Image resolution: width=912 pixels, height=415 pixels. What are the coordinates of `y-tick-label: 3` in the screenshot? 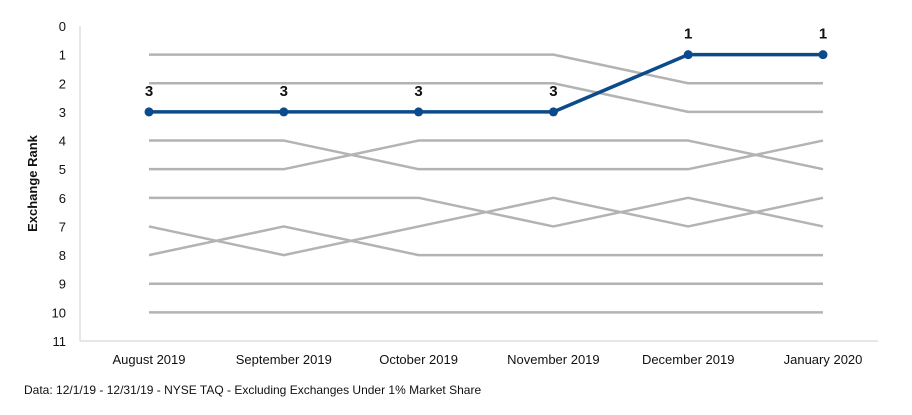 It's located at (62, 112).